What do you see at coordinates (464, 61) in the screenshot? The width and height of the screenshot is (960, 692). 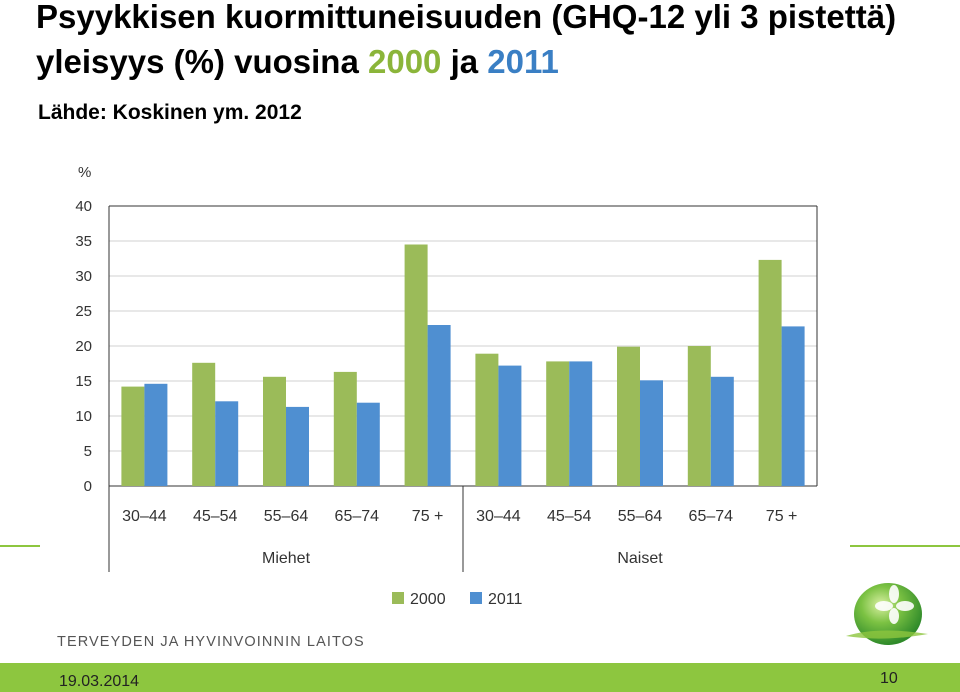 I see `title-and: ja` at bounding box center [464, 61].